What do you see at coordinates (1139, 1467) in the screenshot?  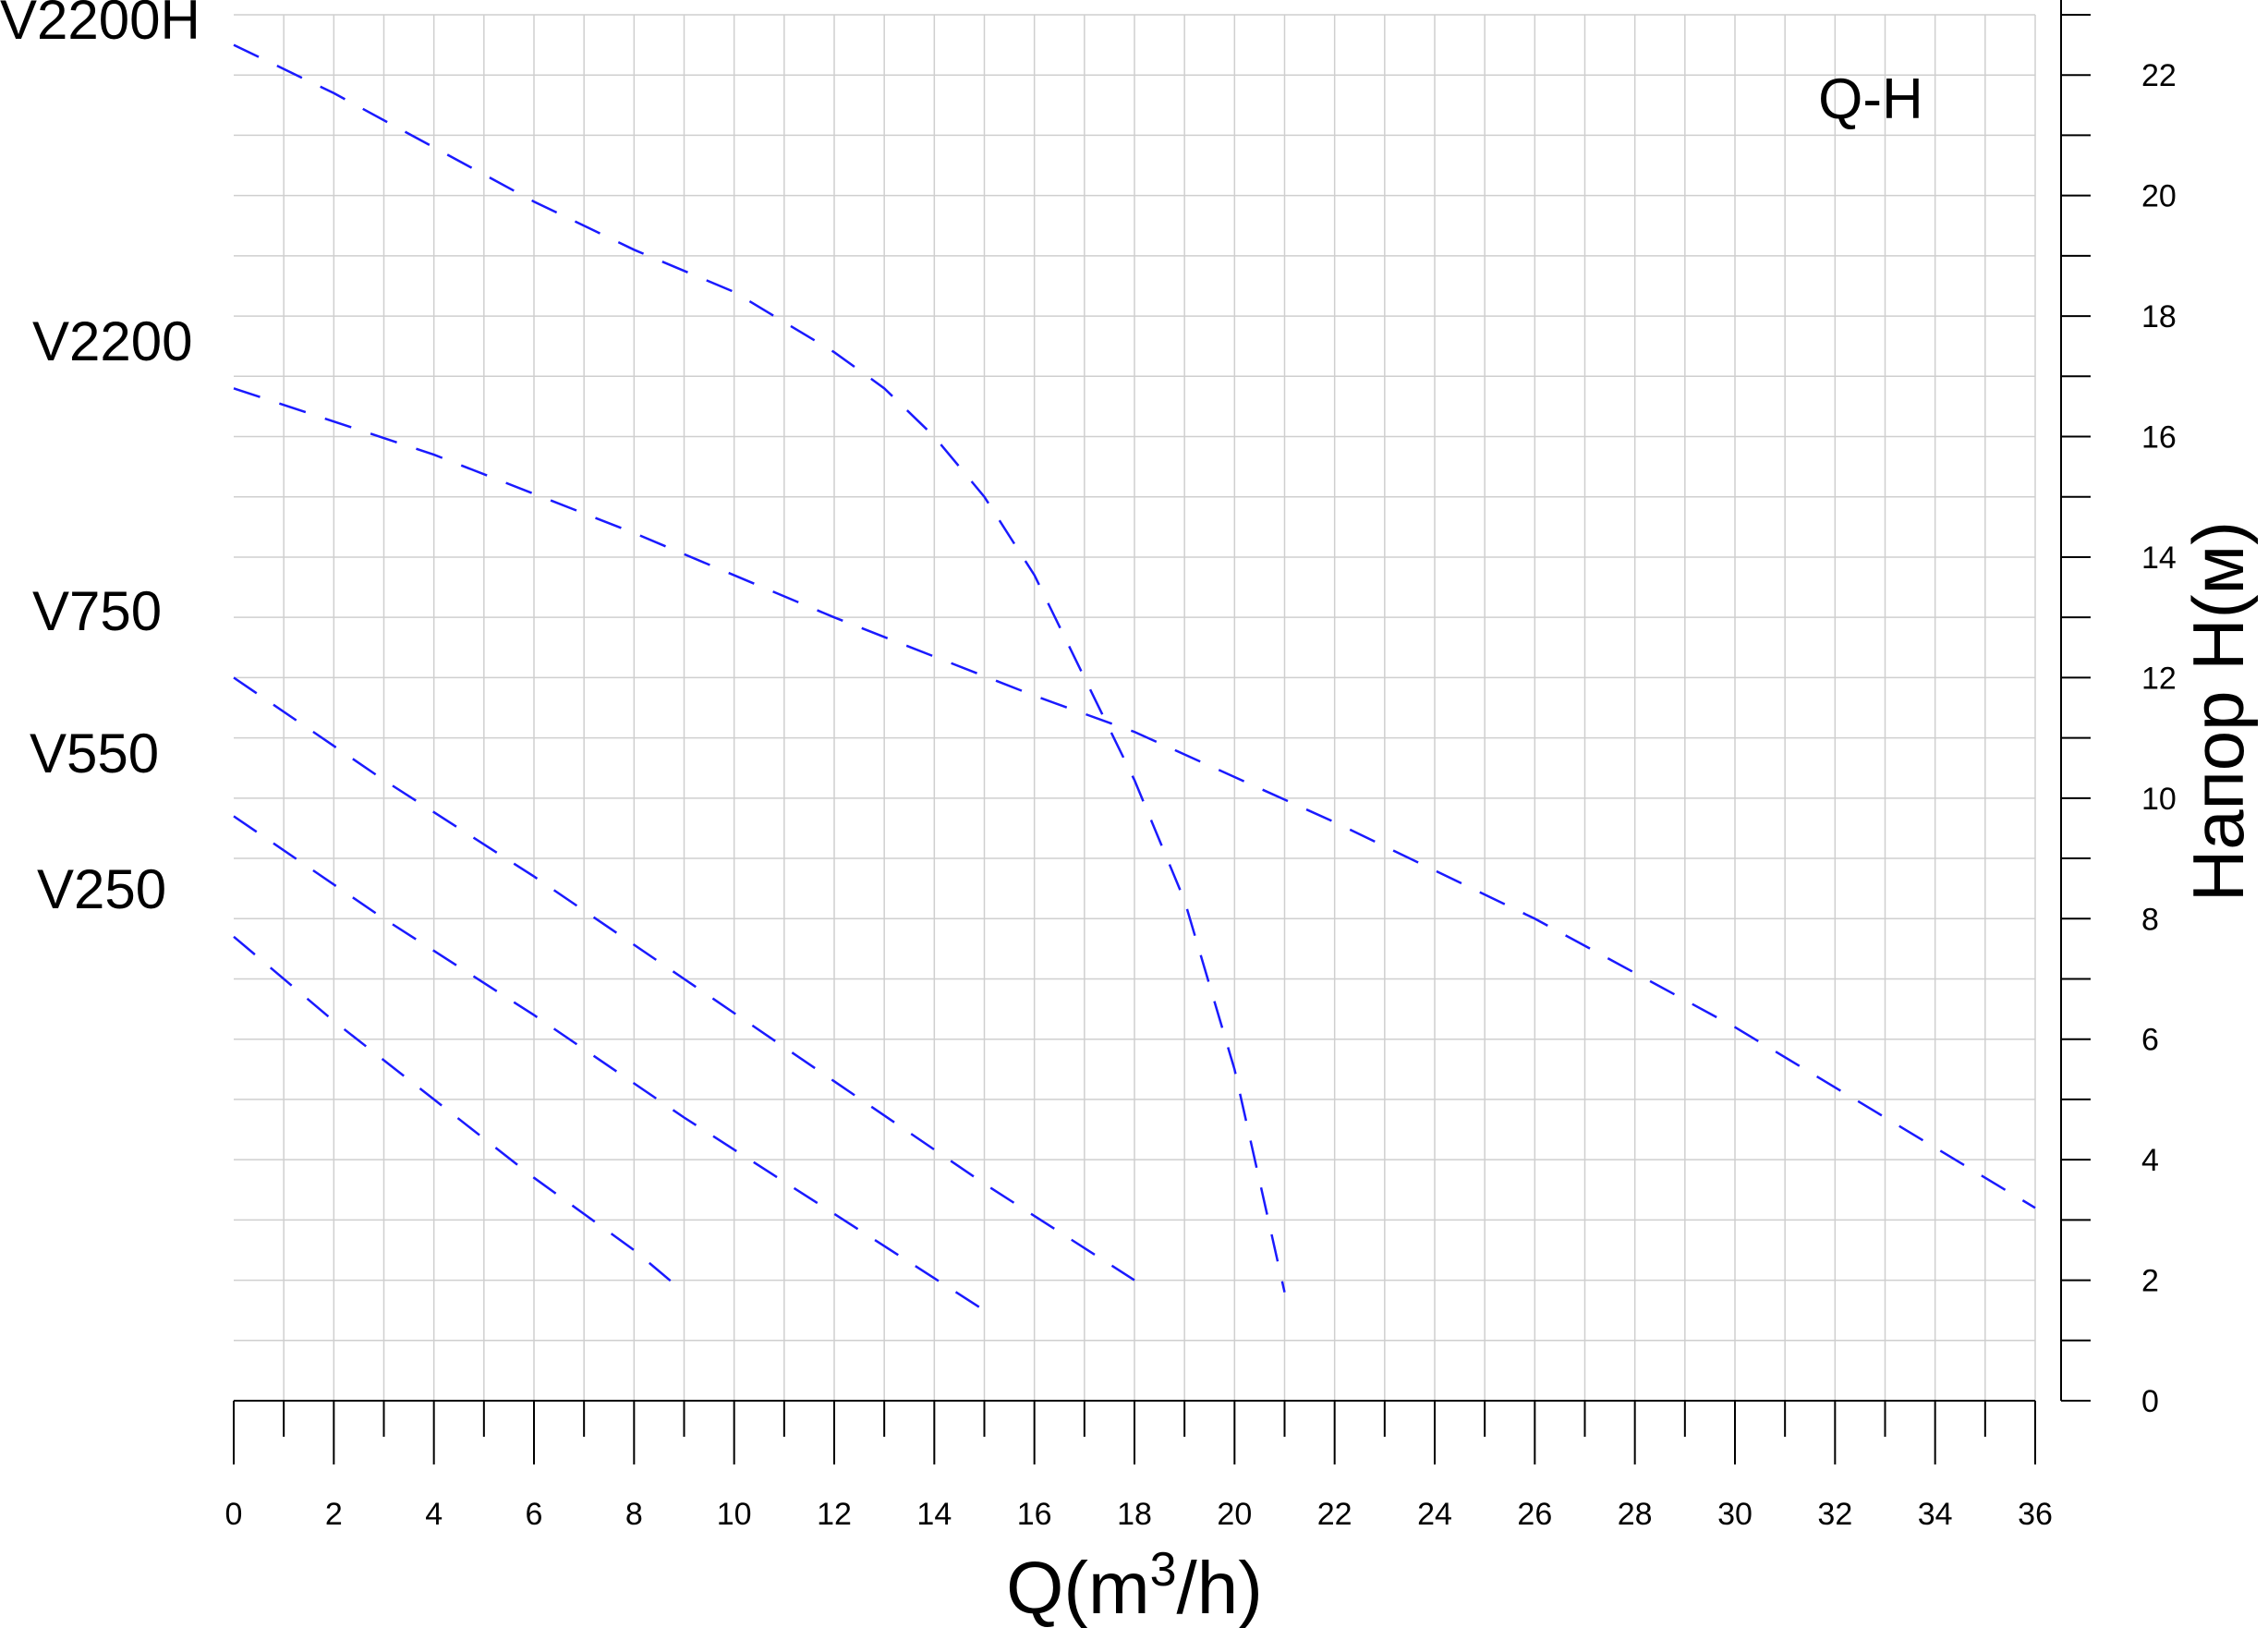 I see `x-axis-ticks: 0 2 4 6 8 10 12 14 16 18 20 22 24 26 28 30 32 34 36` at bounding box center [1139, 1467].